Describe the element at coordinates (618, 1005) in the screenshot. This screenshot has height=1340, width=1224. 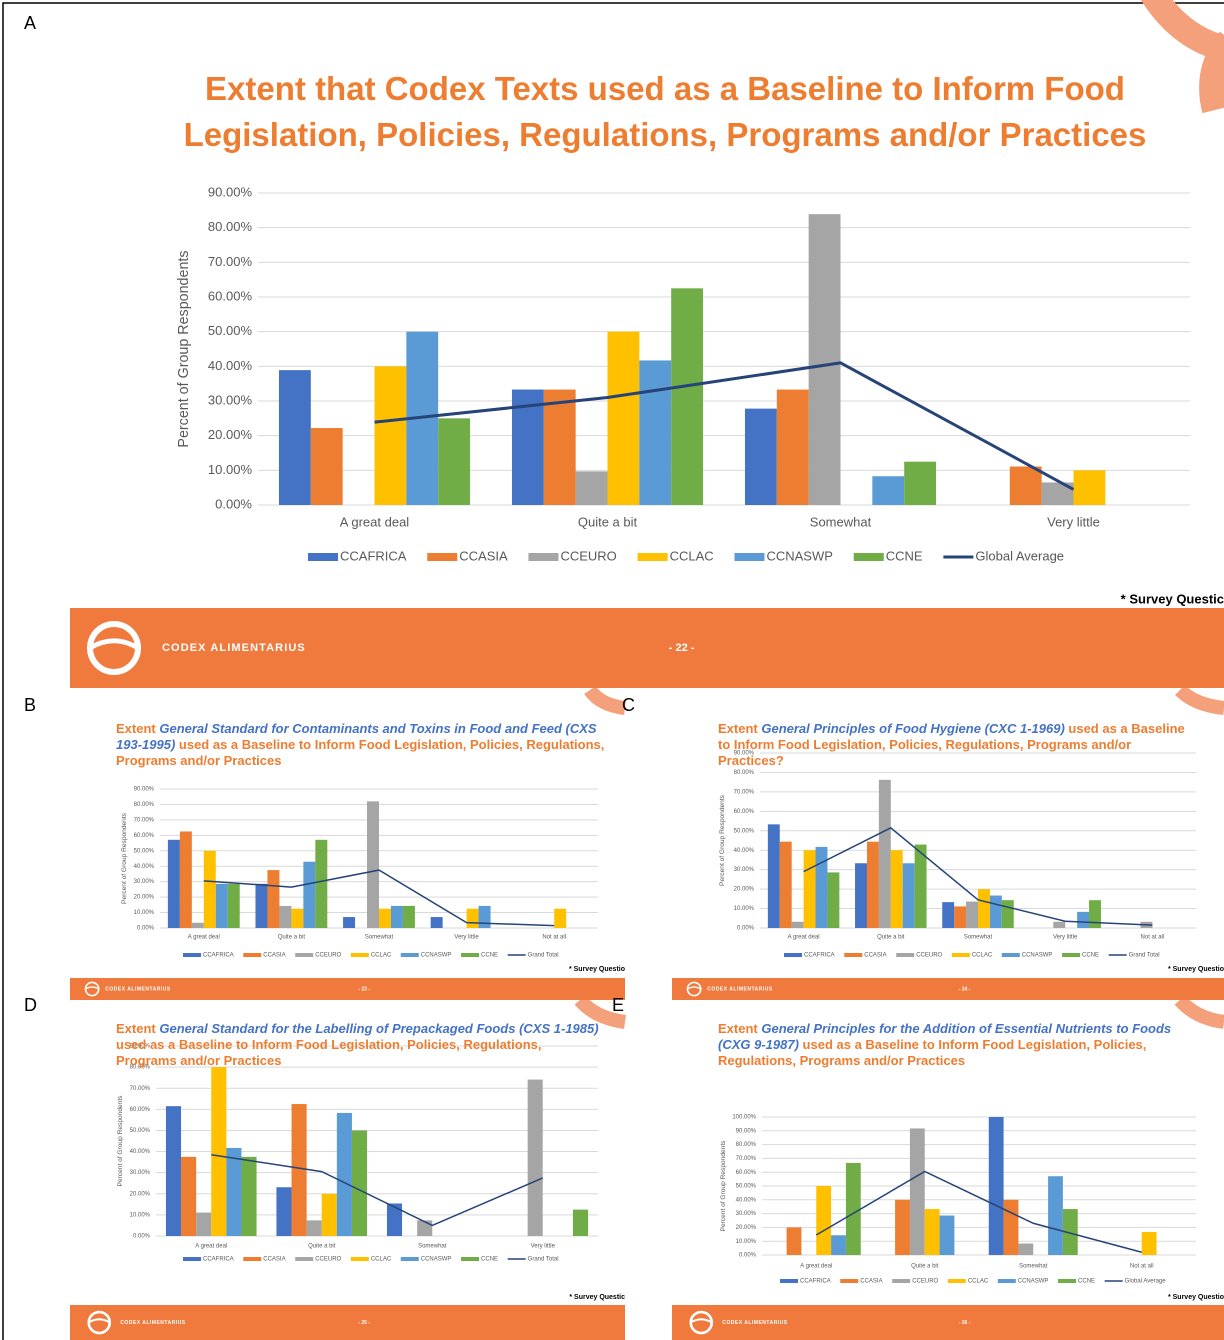
I see `panel-letter: E` at that location.